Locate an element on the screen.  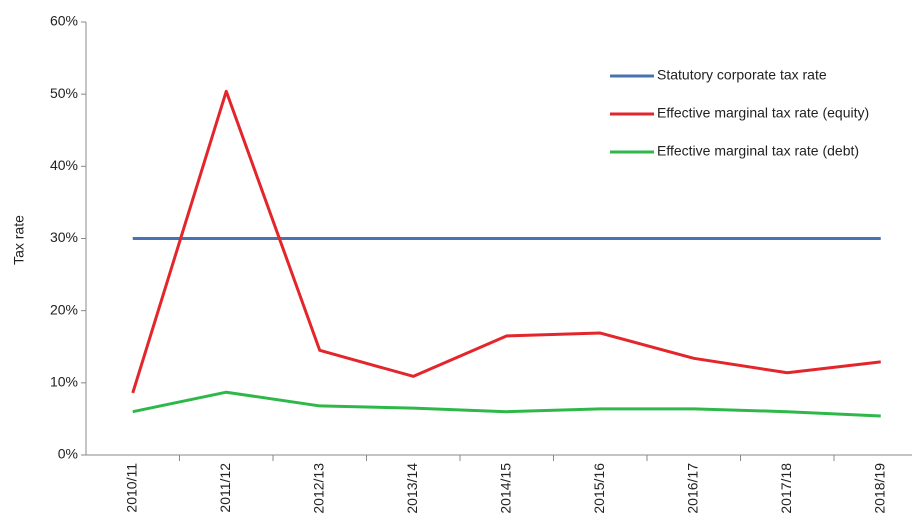
legend-label: Effective marginal tax rate (debt) is located at coordinates (758, 151).